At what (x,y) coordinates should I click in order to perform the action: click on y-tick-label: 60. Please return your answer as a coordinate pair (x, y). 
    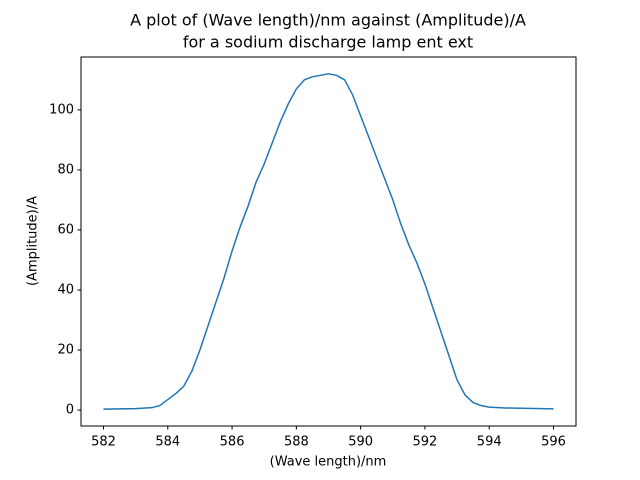
    Looking at the image, I should click on (65, 229).